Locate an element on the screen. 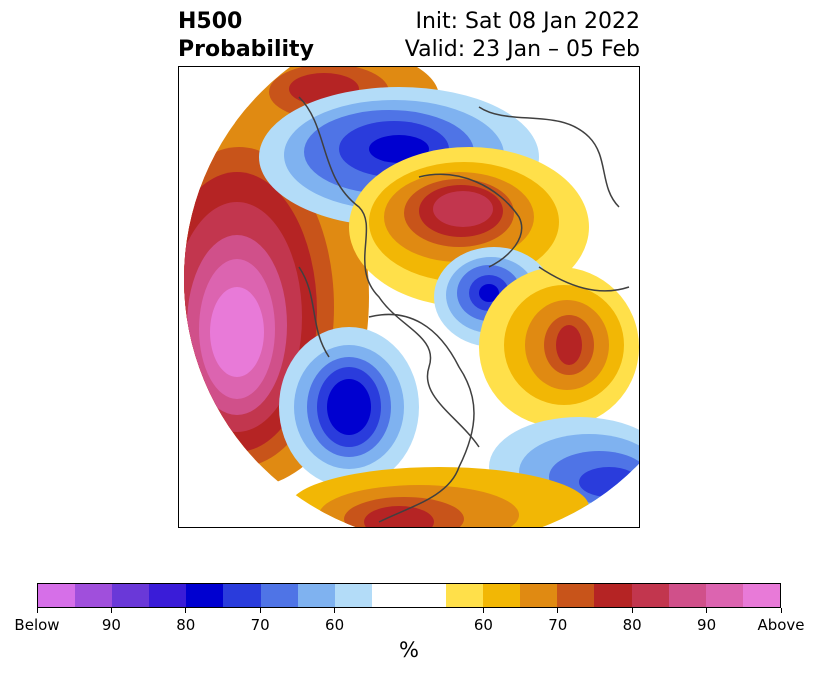 The height and width of the screenshot is (676, 819). colorbar-tick-label: Below is located at coordinates (37, 625).